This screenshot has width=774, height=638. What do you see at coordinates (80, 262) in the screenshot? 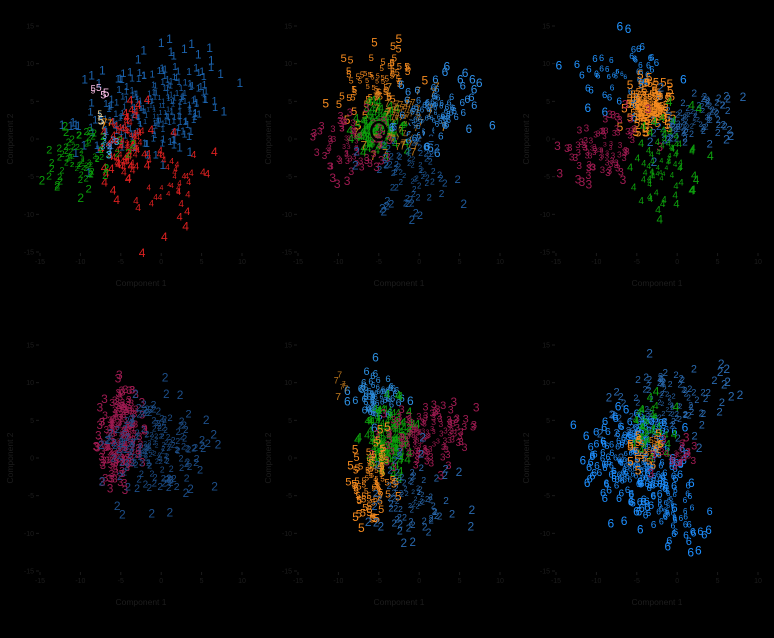
I see `x-tick-label: -10` at bounding box center [80, 262].